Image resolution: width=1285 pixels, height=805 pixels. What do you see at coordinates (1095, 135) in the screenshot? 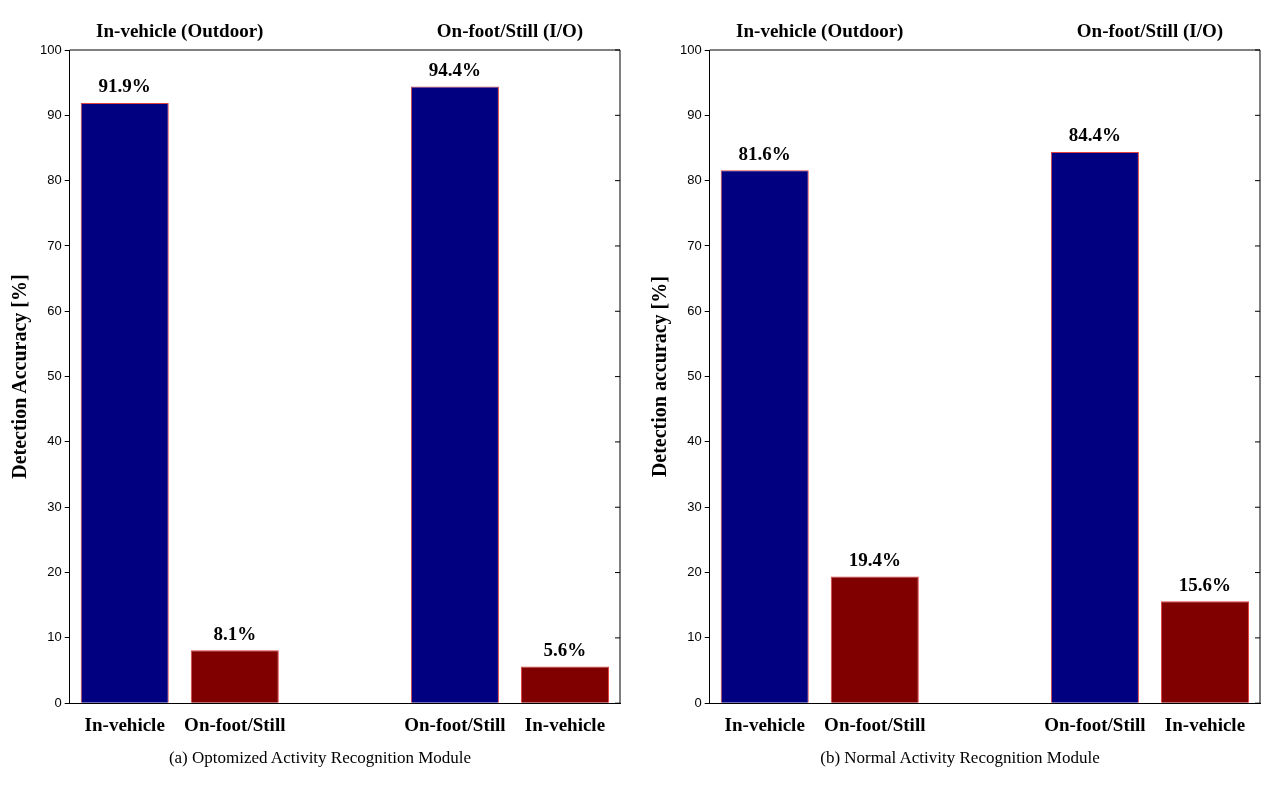
I see `data-label: 84.4%` at bounding box center [1095, 135].